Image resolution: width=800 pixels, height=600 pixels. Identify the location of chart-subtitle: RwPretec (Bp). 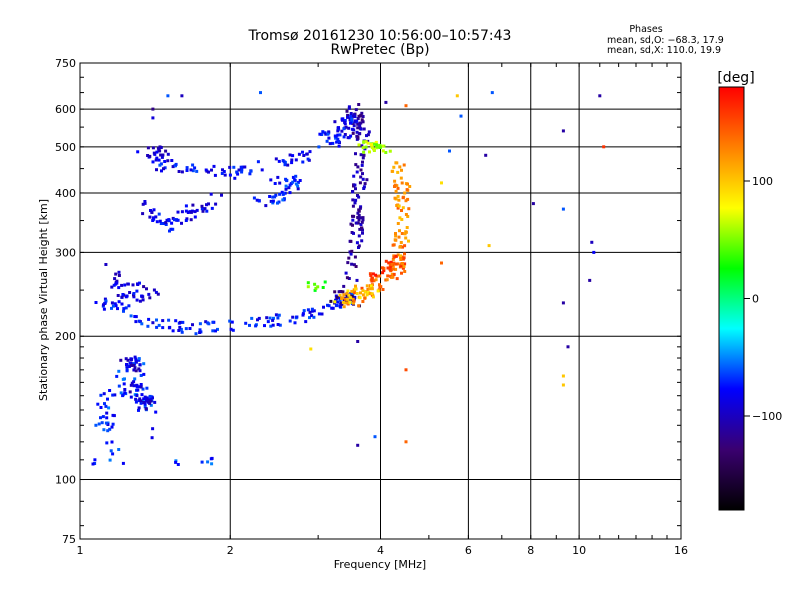
(379, 50).